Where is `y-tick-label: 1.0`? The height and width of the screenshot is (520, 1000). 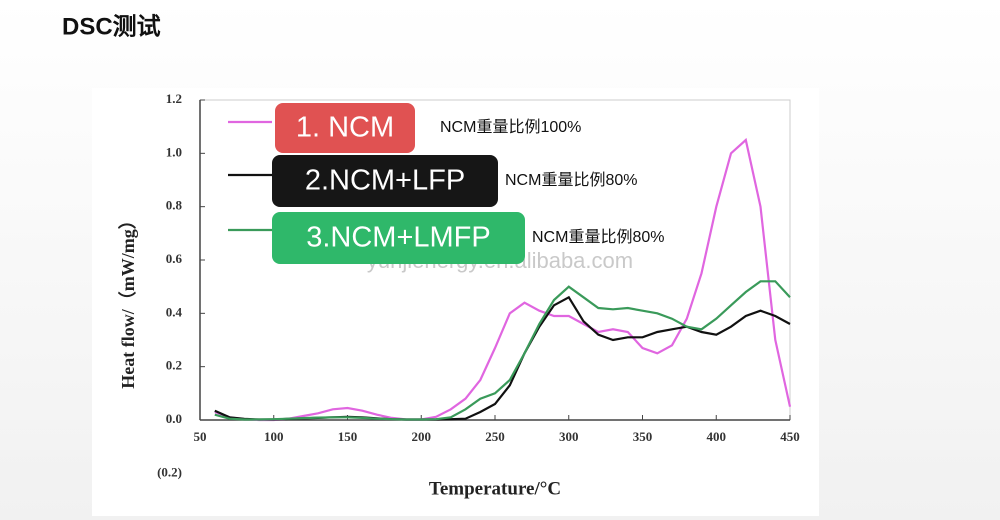
y-tick-label: 1.0 is located at coordinates (174, 151).